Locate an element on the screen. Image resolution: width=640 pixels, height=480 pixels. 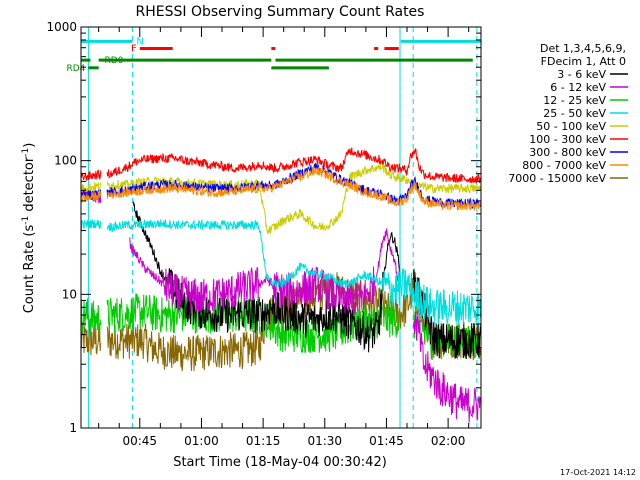
y-tick-label: 1000 is located at coordinates (61, 27).